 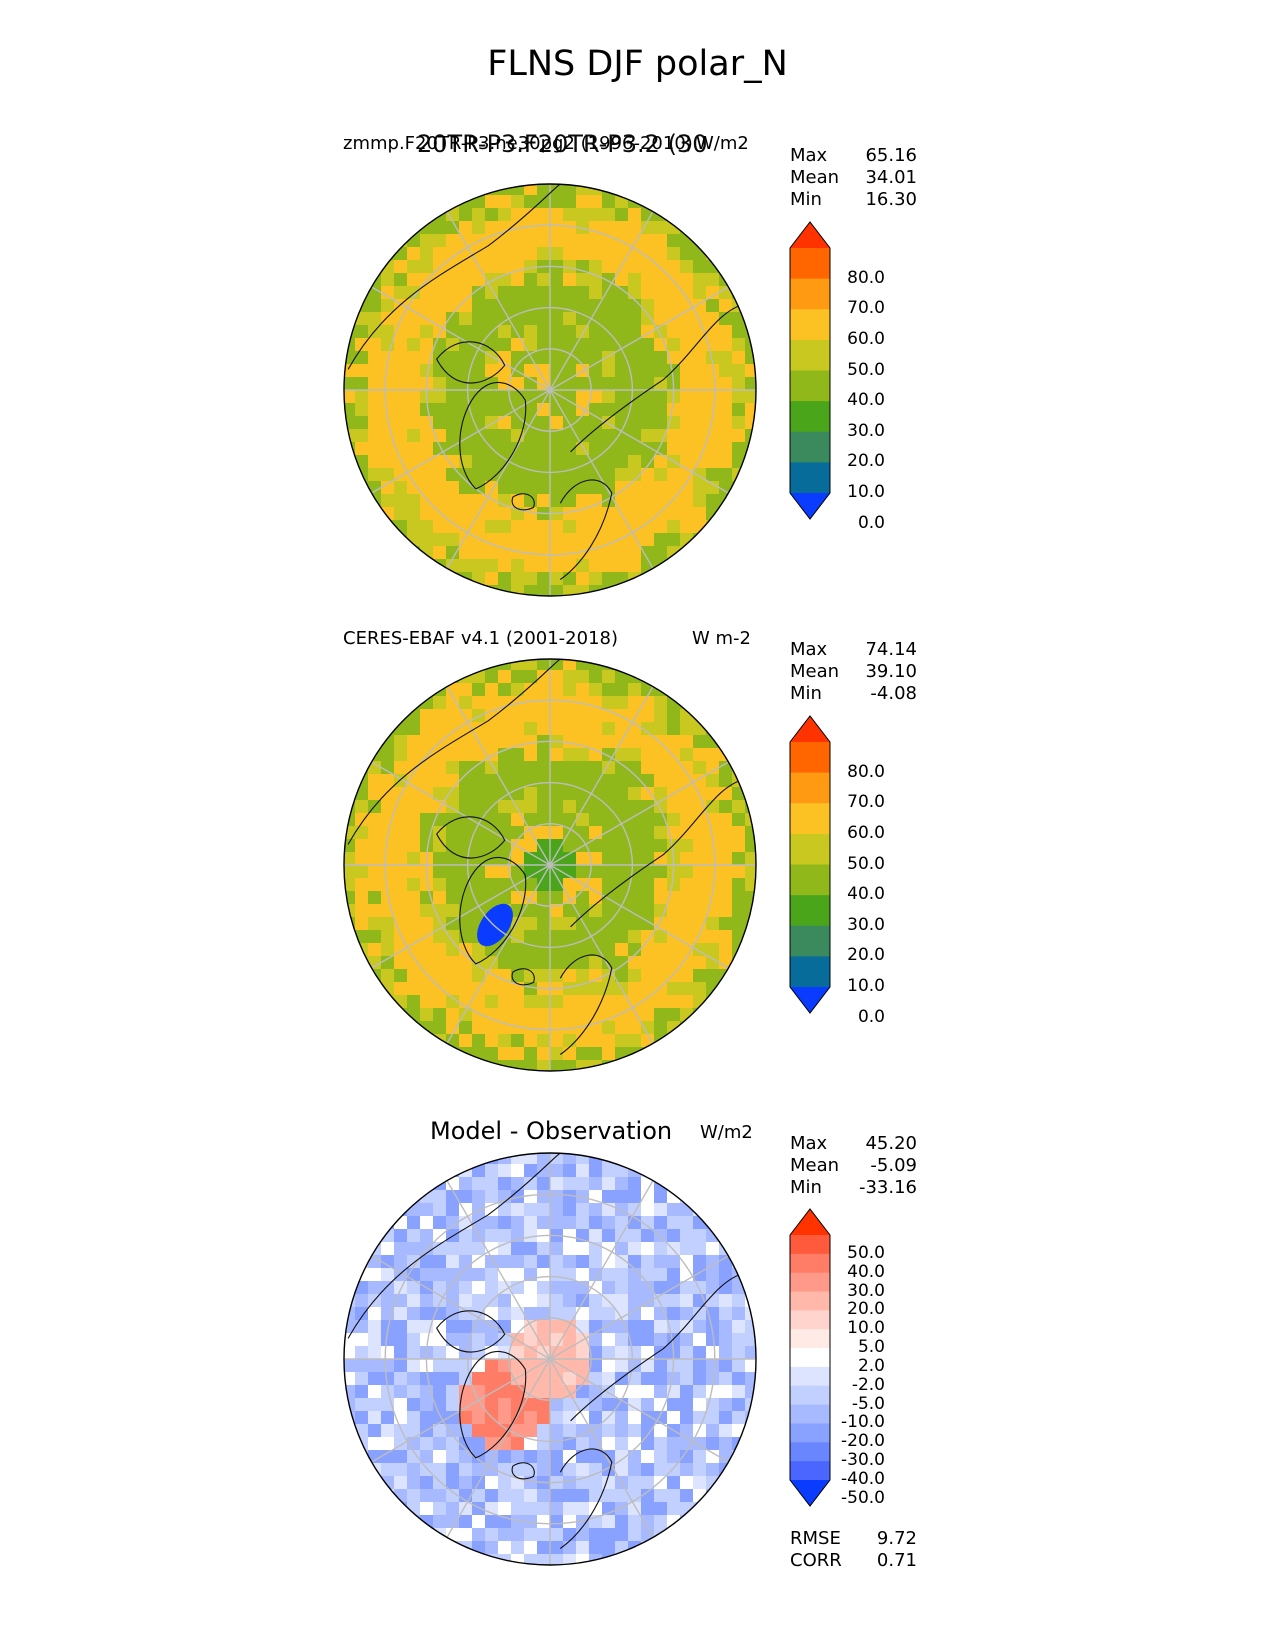 I want to click on graticule, so click(x=550, y=865).